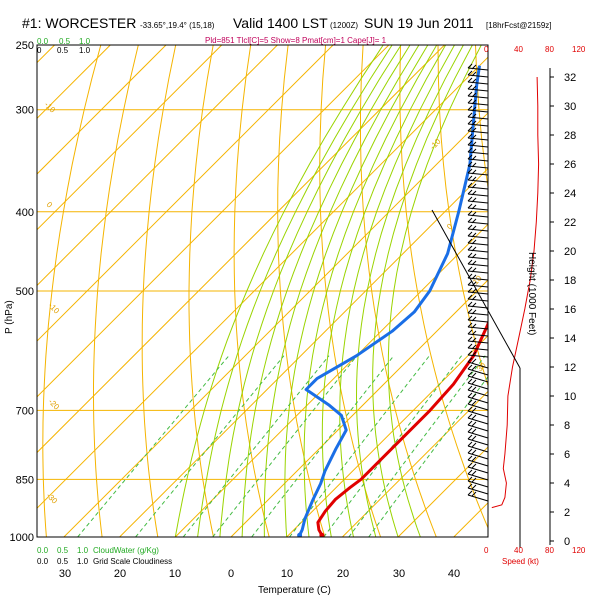 Image resolution: width=600 pixels, height=600 pixels. I want to click on temperature-tick-label: 10, so click(287, 574).